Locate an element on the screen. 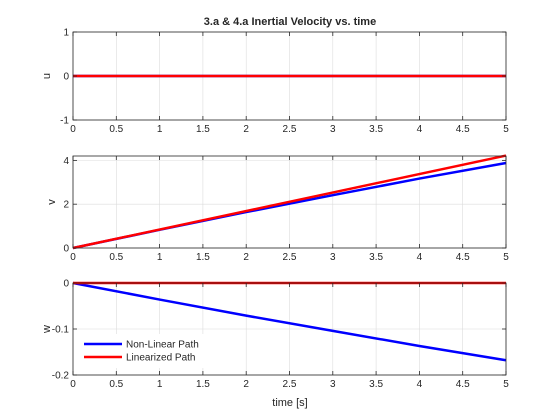 Image resolution: width=560 pixels, height=420 pixels. y-tick-label: -0.1 is located at coordinates (61, 330).